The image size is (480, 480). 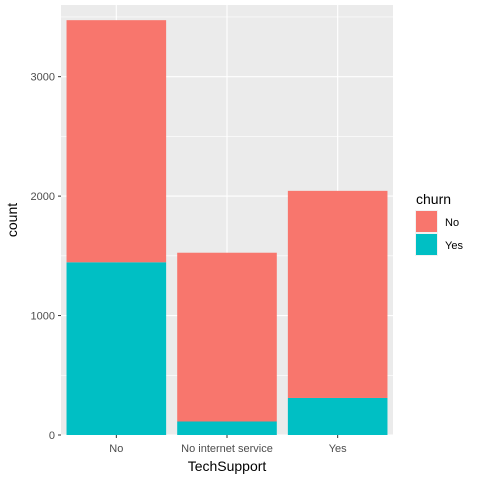 I want to click on y-axis-ticks: 0 1000 2000 3000, so click(x=46, y=257).